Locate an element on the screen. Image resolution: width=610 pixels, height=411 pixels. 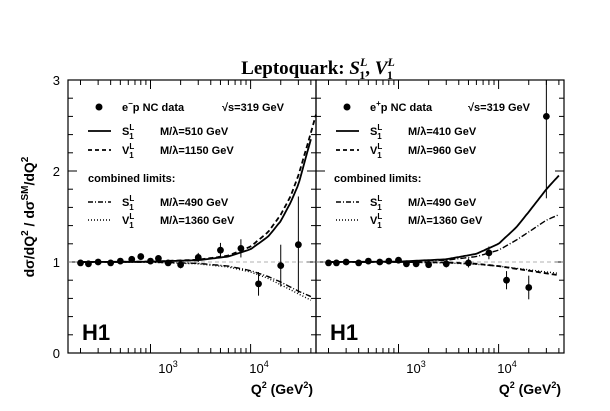
y-tick-label: 0 is located at coordinates (56, 353).